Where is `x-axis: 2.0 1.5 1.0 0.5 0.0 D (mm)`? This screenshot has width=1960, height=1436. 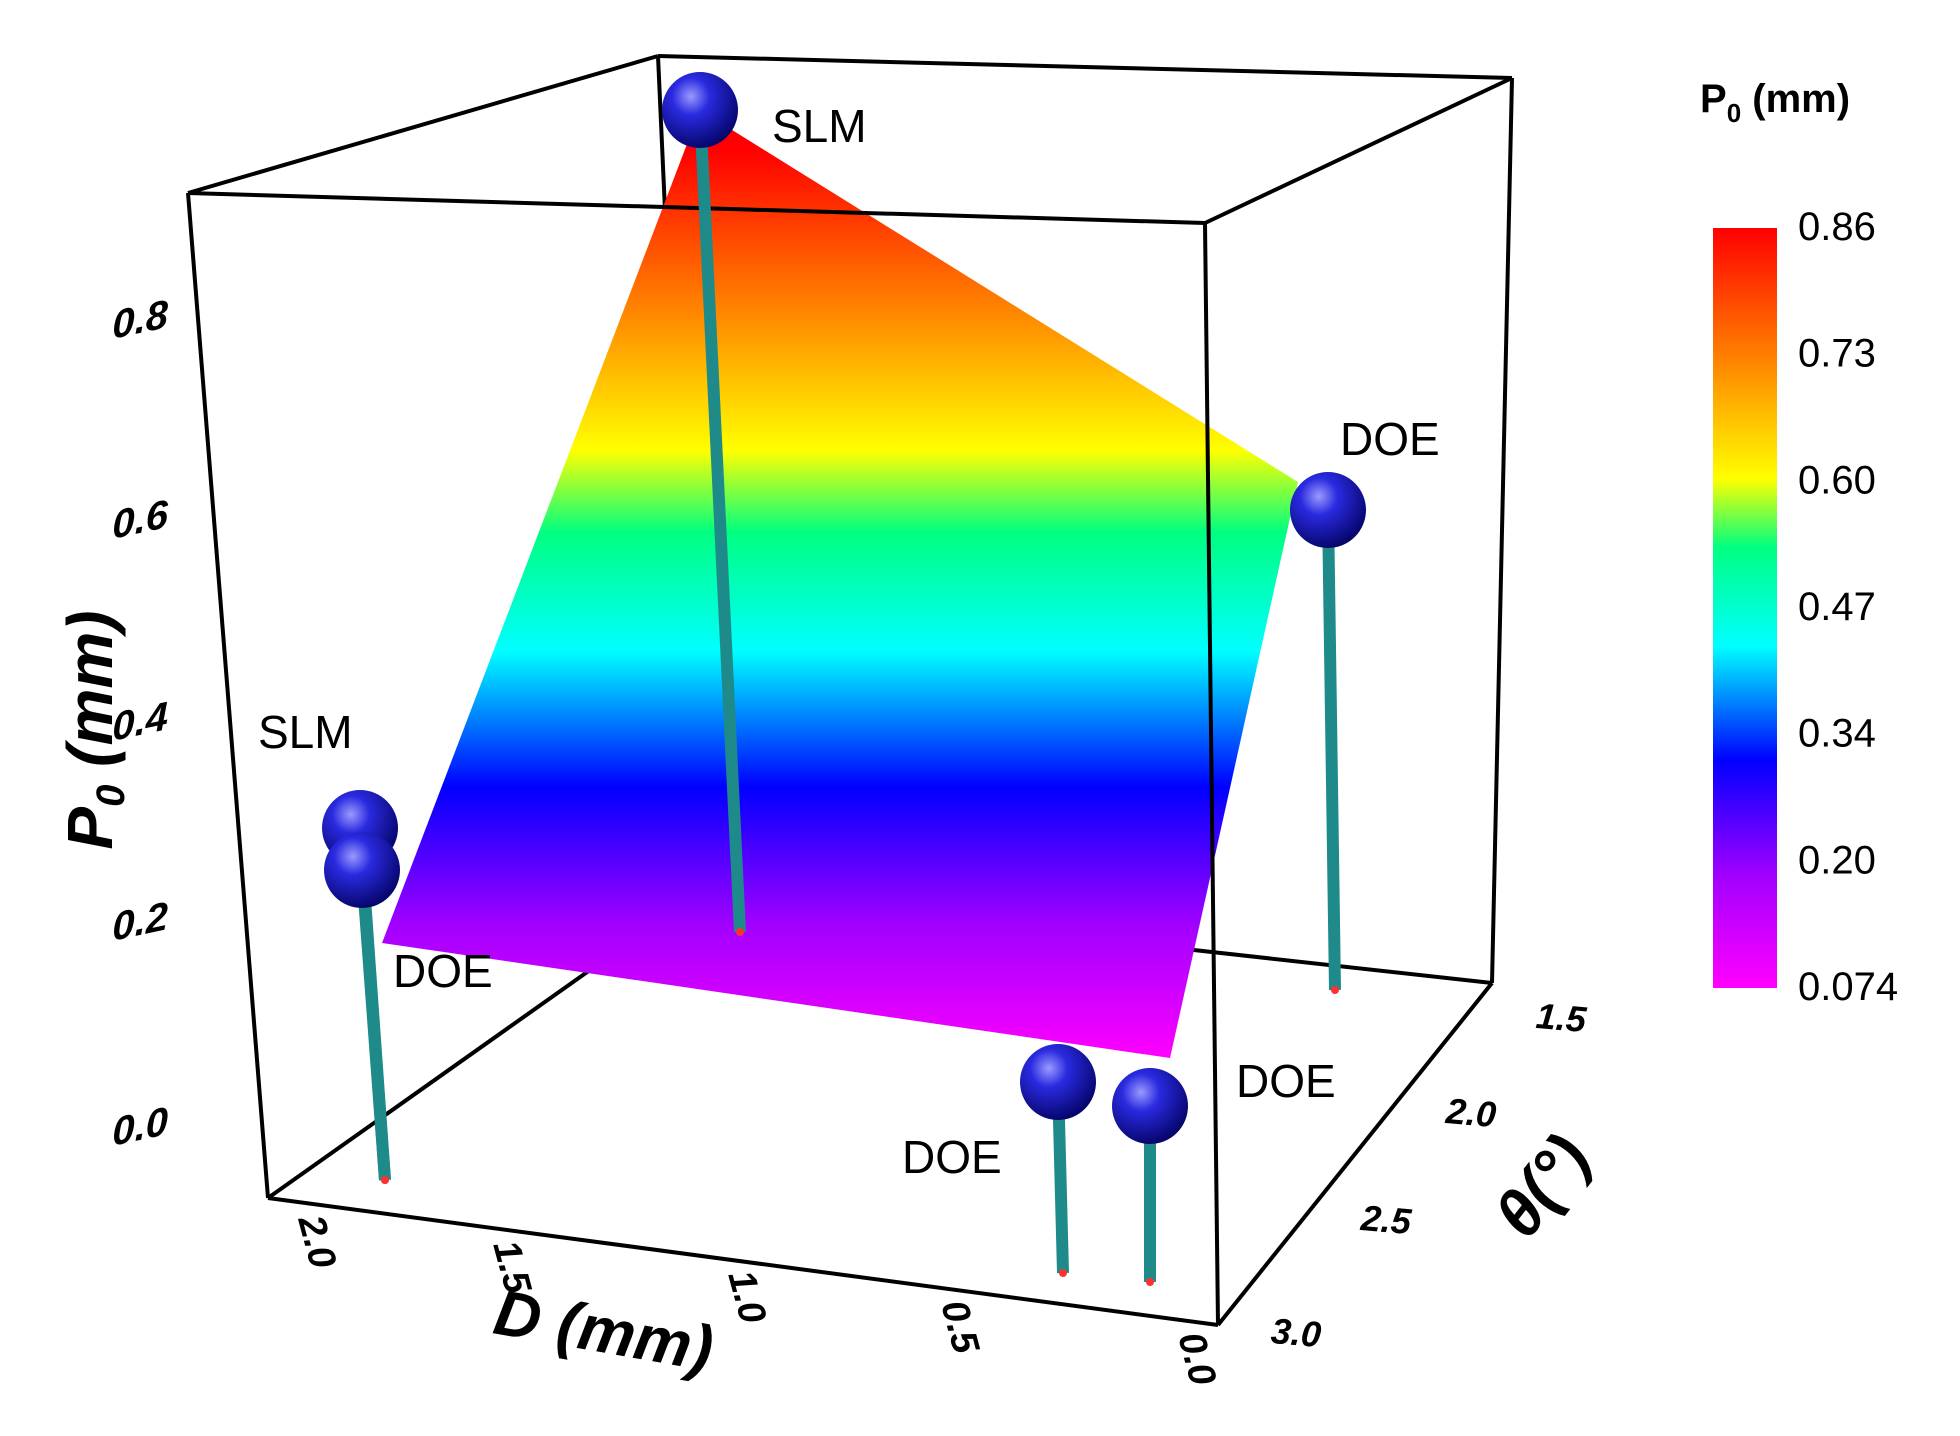
x-axis: 2.0 1.5 1.0 0.5 0.0 D (mm) is located at coordinates (756, 1300).